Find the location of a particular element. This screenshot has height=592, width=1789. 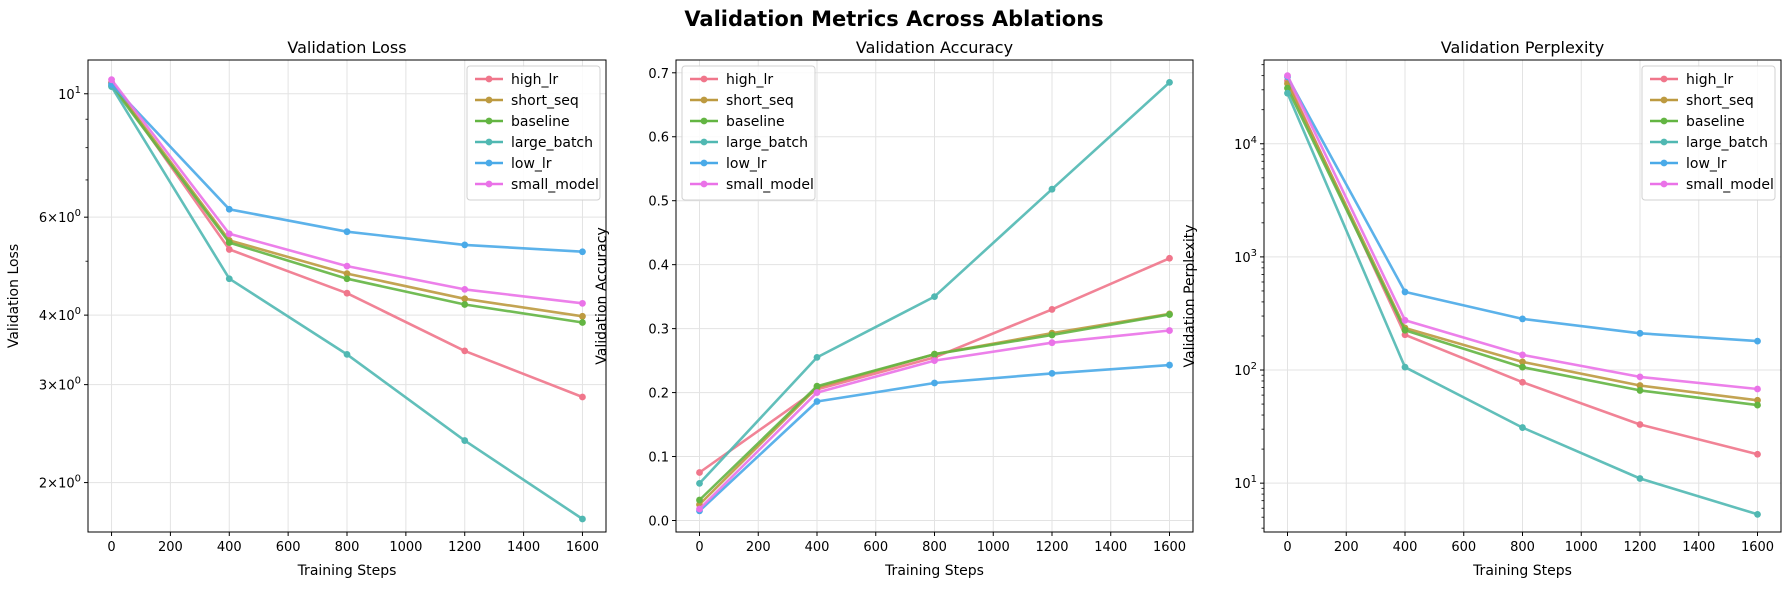

y-tick-label: 0.4 is located at coordinates (658, 266).